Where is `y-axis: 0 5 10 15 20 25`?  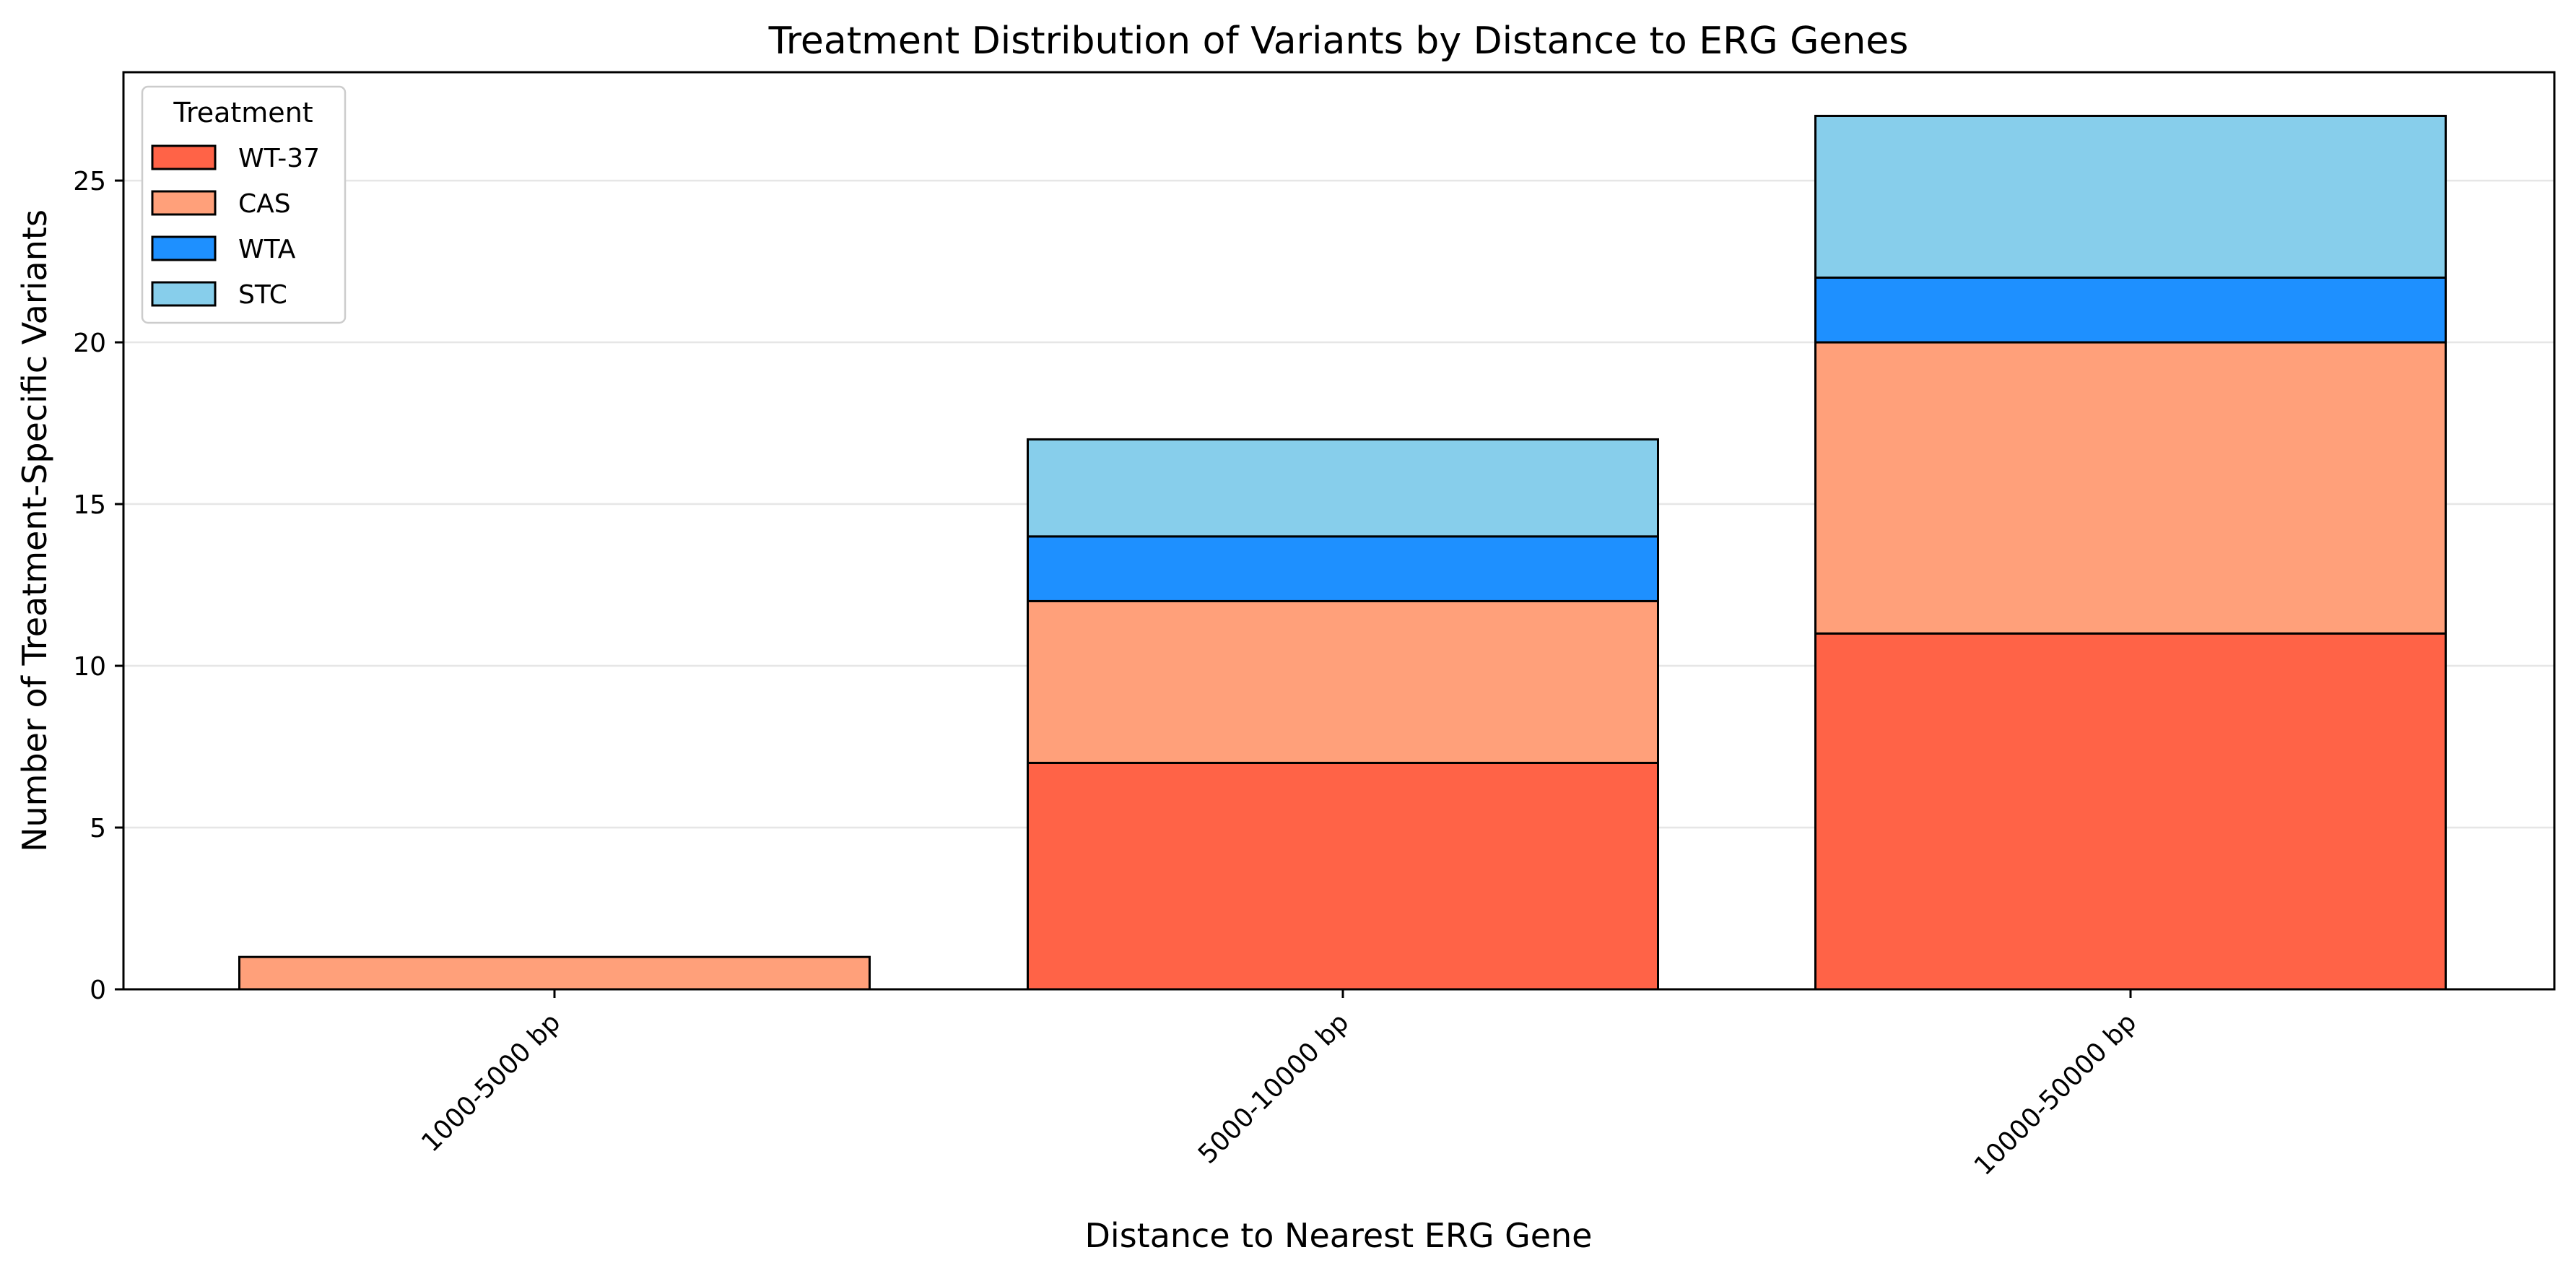
y-axis: 0 5 10 15 20 25 is located at coordinates (98, 586).